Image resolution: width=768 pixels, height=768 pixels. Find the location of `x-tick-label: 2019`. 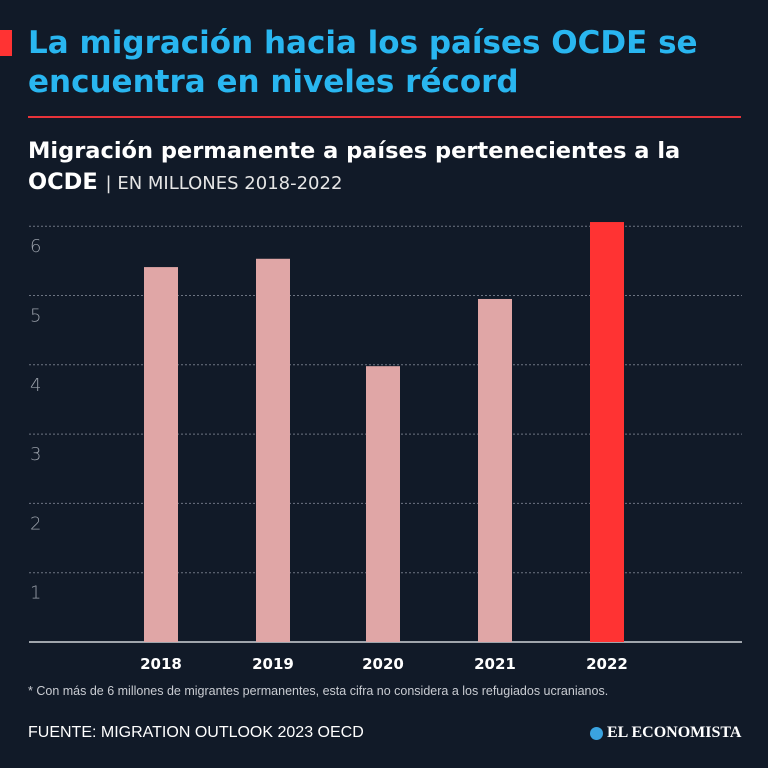

x-tick-label: 2019 is located at coordinates (273, 664).